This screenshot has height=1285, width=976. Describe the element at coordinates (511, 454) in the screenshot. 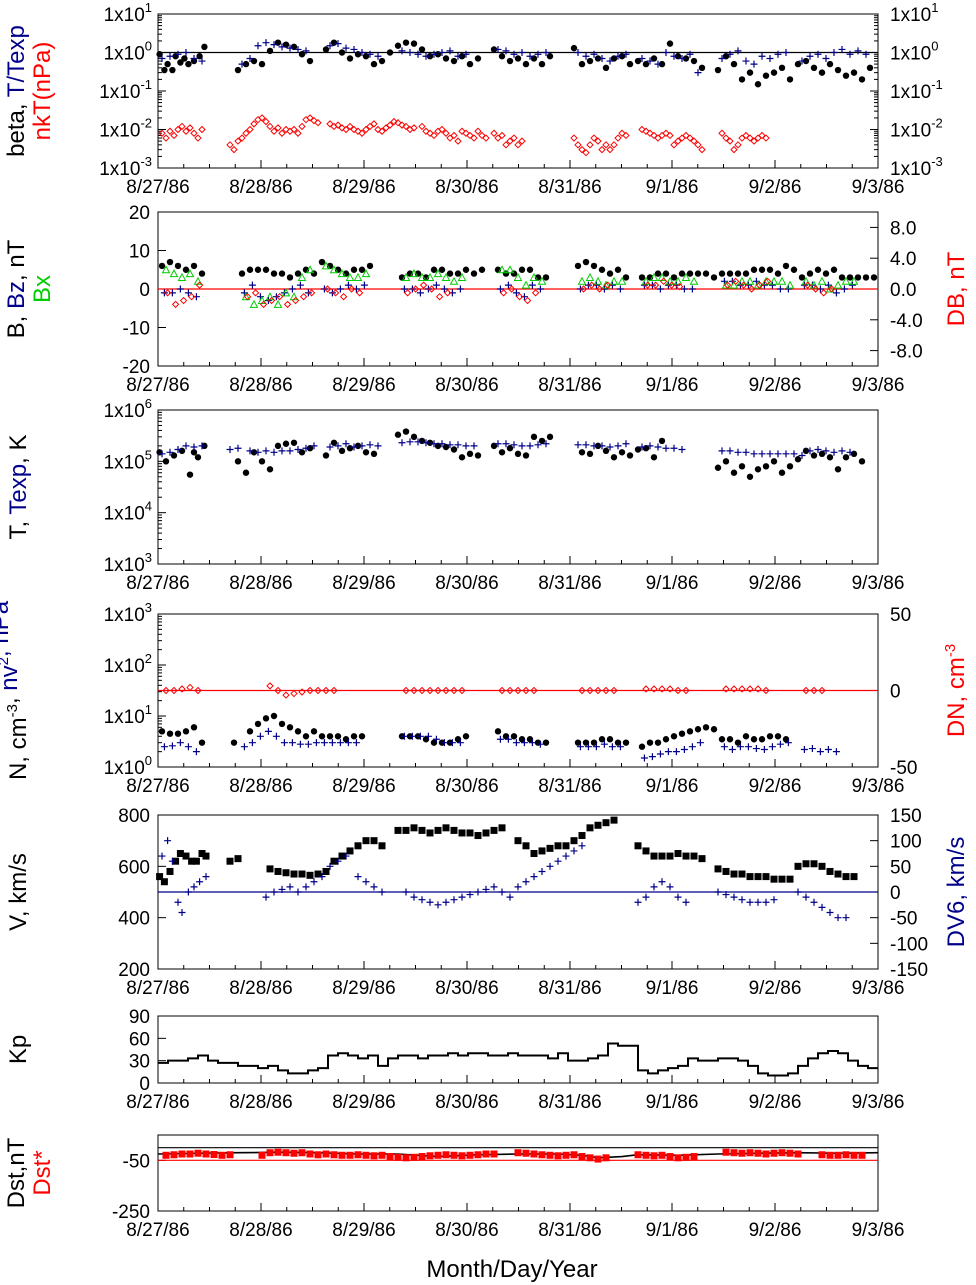

I see `series-t` at that location.